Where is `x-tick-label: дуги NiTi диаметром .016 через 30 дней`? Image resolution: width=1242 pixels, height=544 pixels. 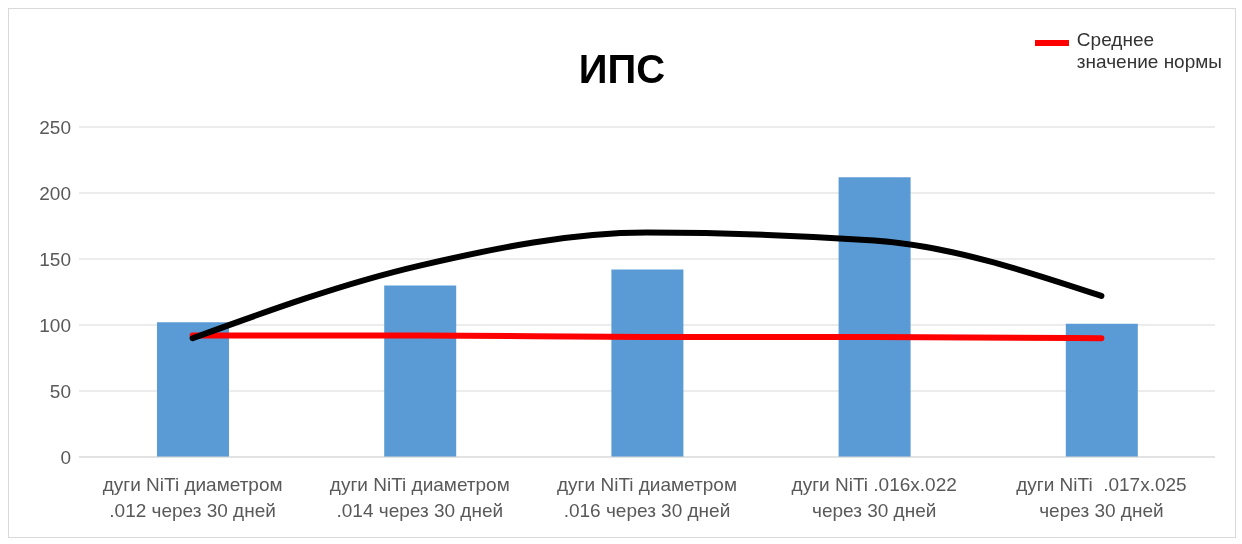 x-tick-label: дуги NiTi диаметром .016 через 30 дней is located at coordinates (647, 497).